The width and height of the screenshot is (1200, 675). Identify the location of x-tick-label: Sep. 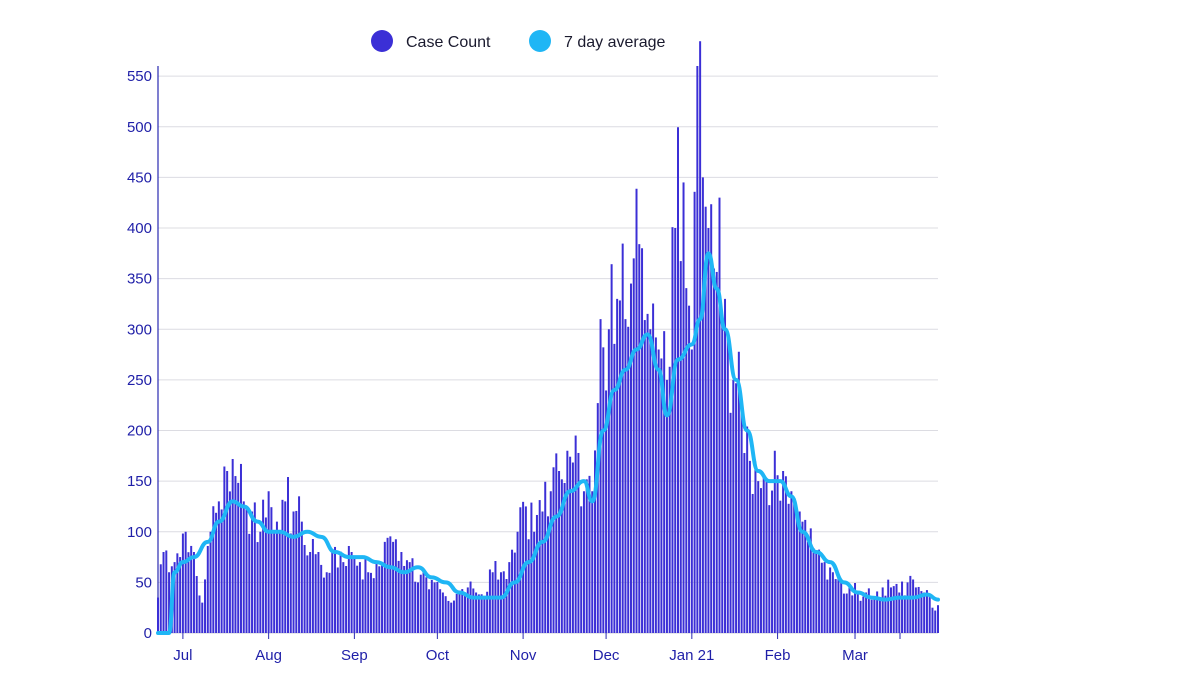
(354, 655).